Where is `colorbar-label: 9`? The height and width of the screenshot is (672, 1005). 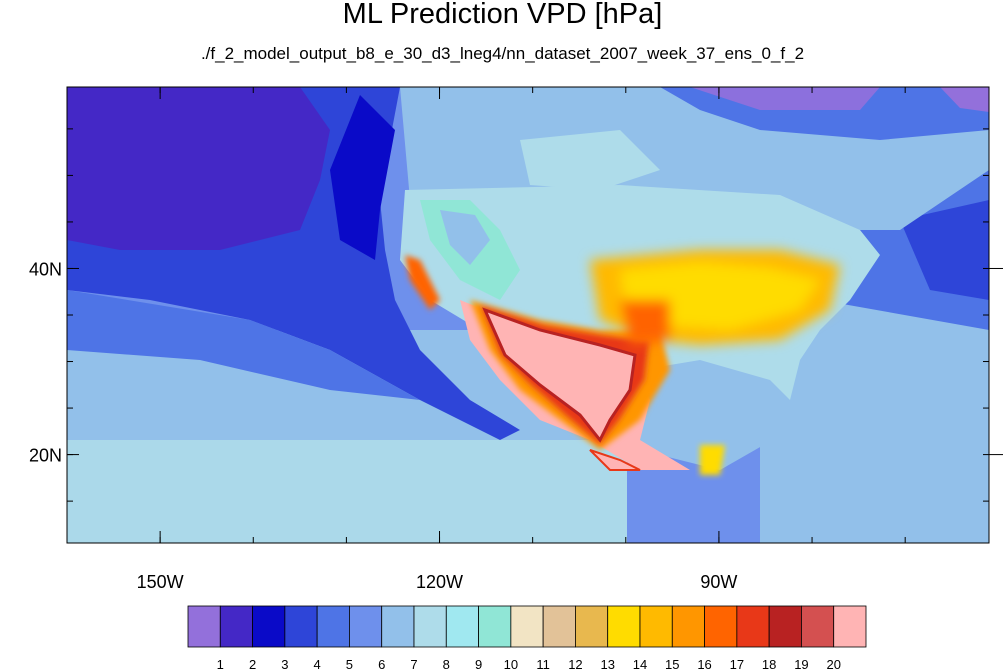 colorbar-label: 9 is located at coordinates (478, 664).